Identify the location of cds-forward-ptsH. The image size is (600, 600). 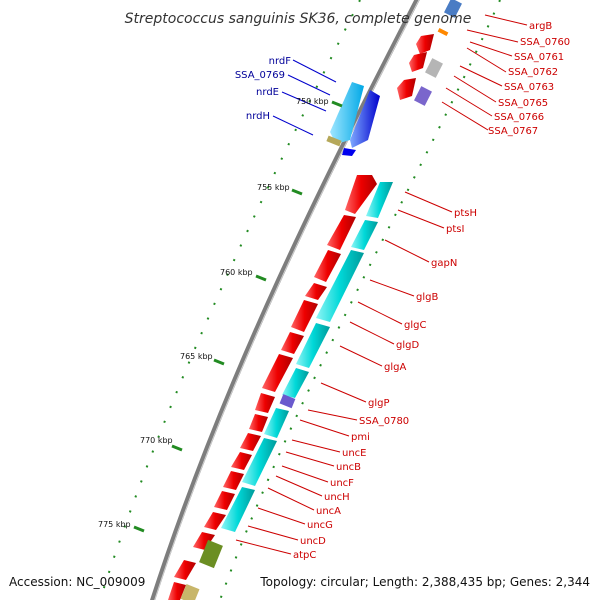
(361, 194).